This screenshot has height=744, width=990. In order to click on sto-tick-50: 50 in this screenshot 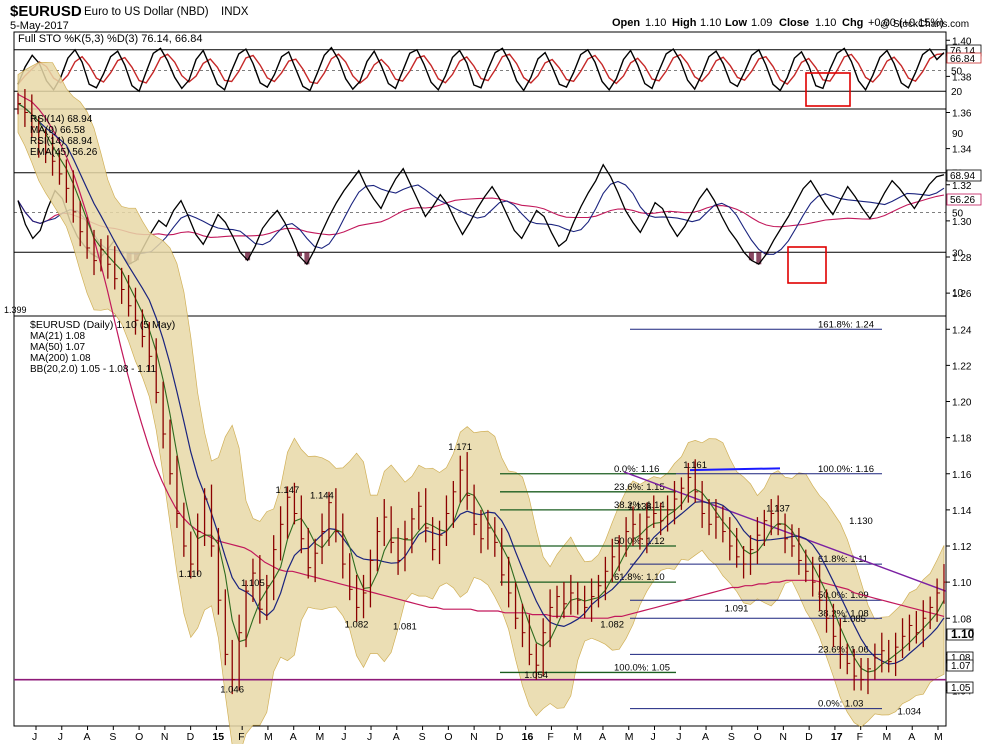, I will do `click(957, 72)`.